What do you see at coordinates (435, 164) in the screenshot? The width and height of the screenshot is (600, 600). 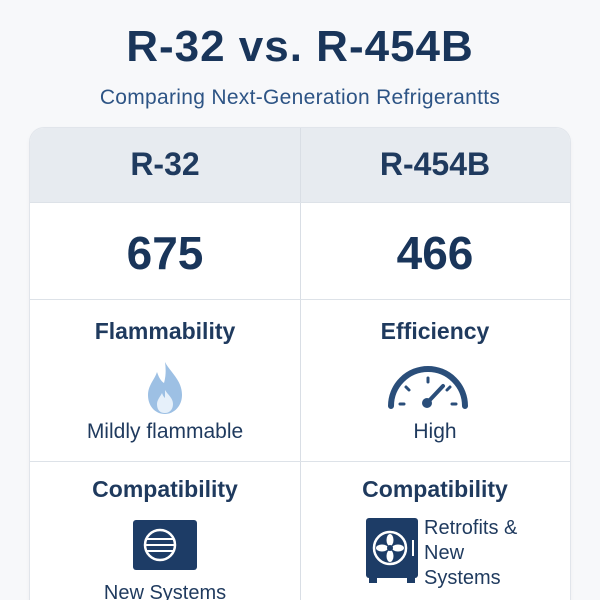 I see `column-header-r454b: R-454B` at bounding box center [435, 164].